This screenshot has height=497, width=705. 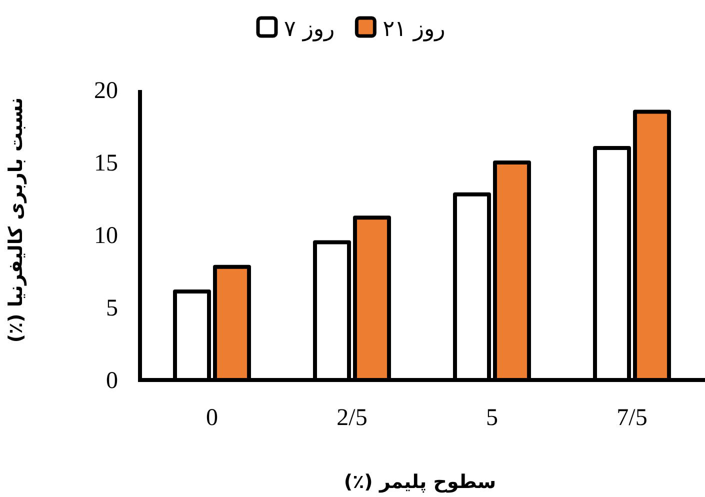 What do you see at coordinates (16, 220) in the screenshot?
I see `y-axis-title: نسبت باربری کالیفرنیا (٪)` at bounding box center [16, 220].